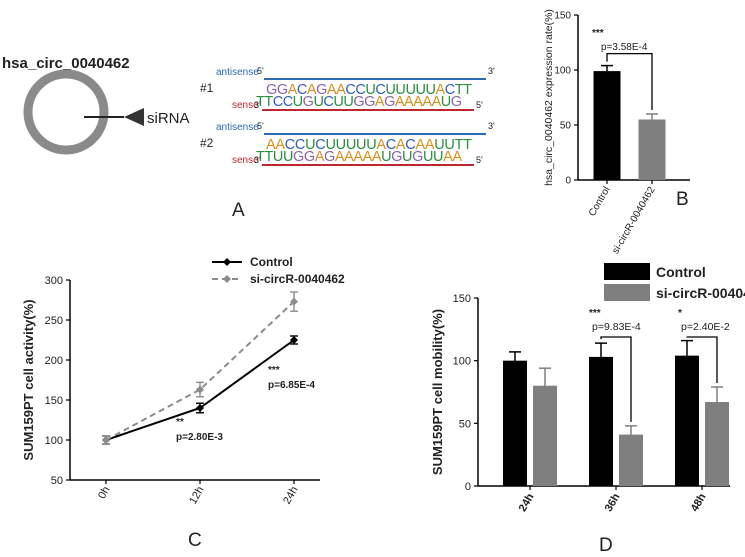 This screenshot has height=557, width=745. What do you see at coordinates (54, 321) in the screenshot?
I see `y-tick-label: 250` at bounding box center [54, 321].